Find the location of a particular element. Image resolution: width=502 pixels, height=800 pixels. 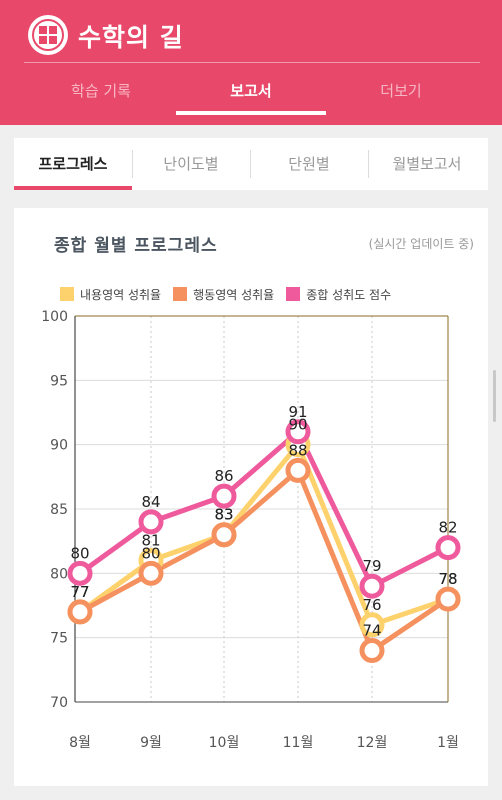

active-tab-indicator is located at coordinates (251, 113).